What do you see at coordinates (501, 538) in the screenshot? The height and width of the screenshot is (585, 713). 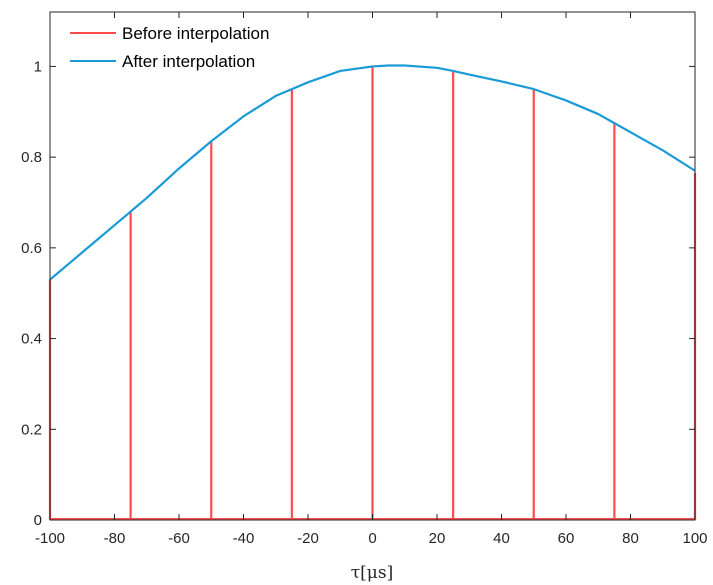 I see `x-tick-label: 40` at bounding box center [501, 538].